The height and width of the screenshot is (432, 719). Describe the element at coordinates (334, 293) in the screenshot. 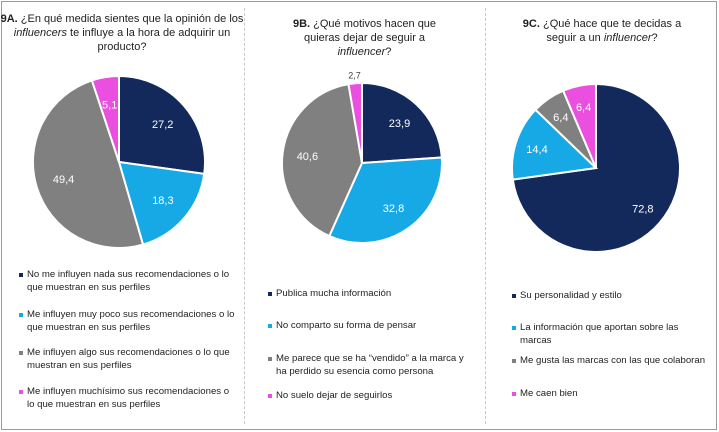

I see `legend-label-9b-1: Publica mucha información` at that location.